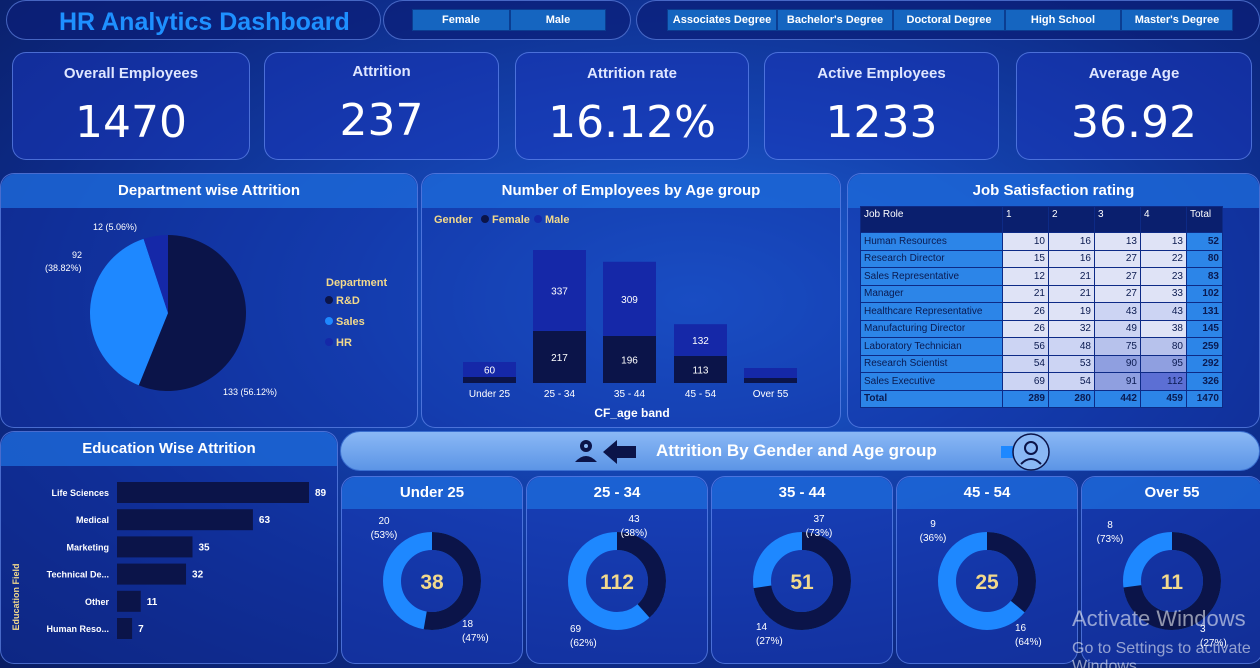 This screenshot has height=668, width=1260. I want to click on table-cell: 131, so click(1204, 311).